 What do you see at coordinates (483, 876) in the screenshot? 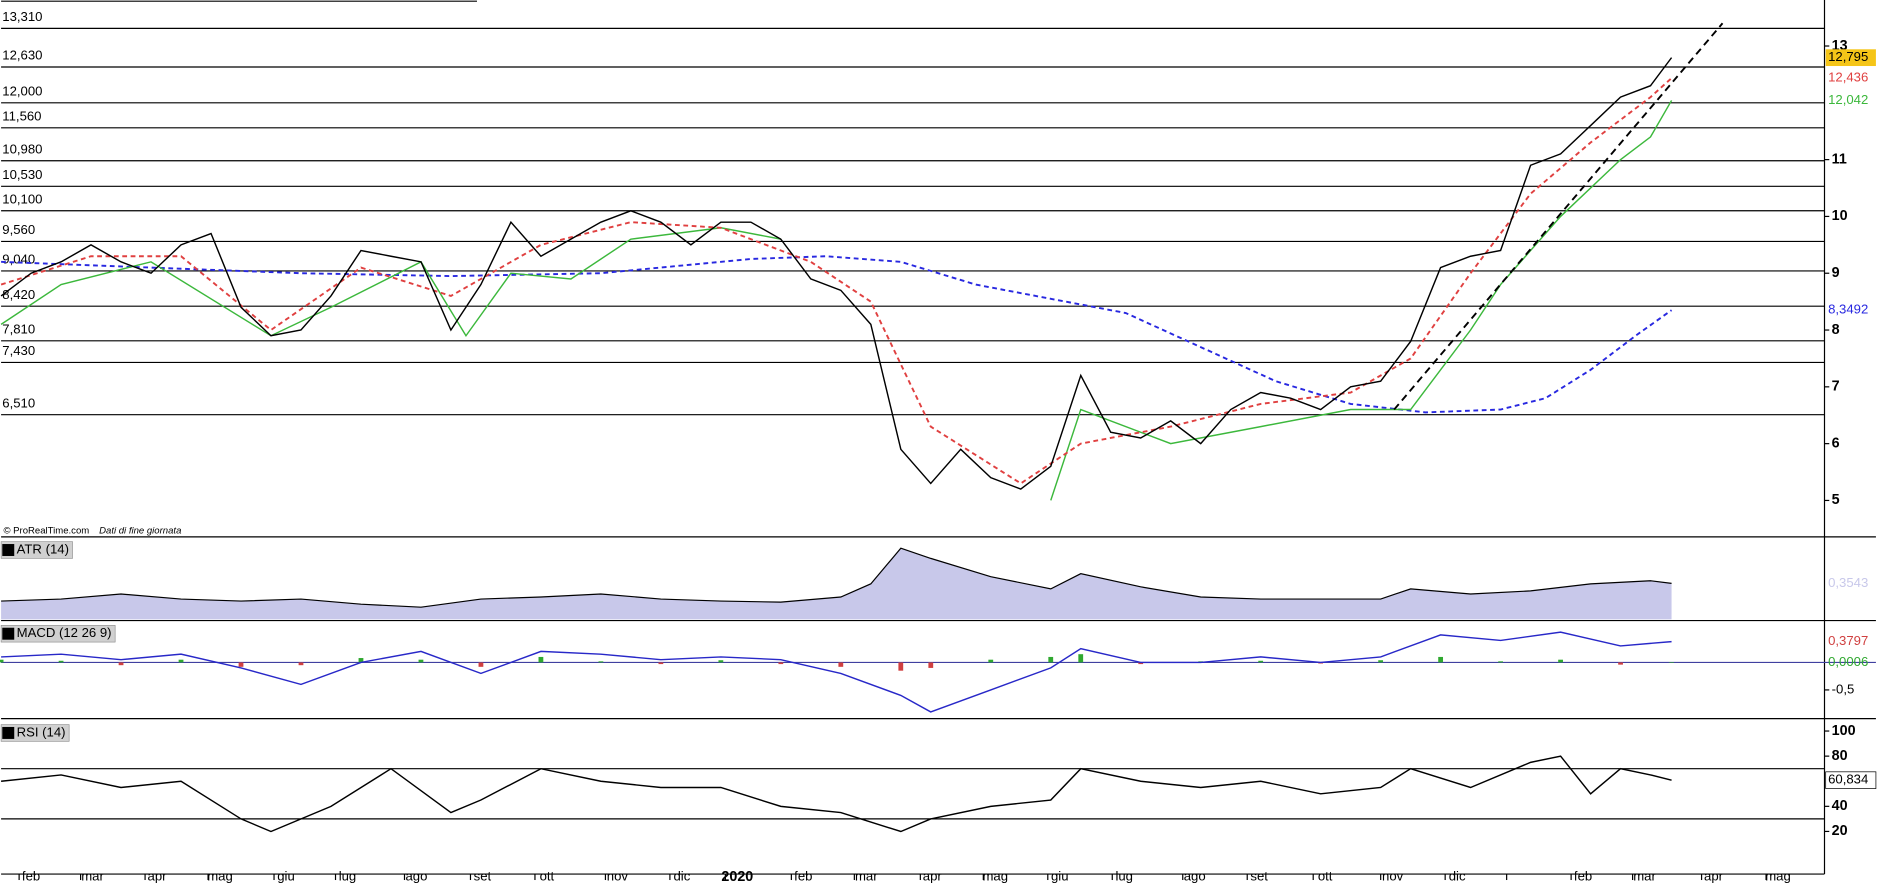
I see `x-tick-label: set` at bounding box center [483, 876].